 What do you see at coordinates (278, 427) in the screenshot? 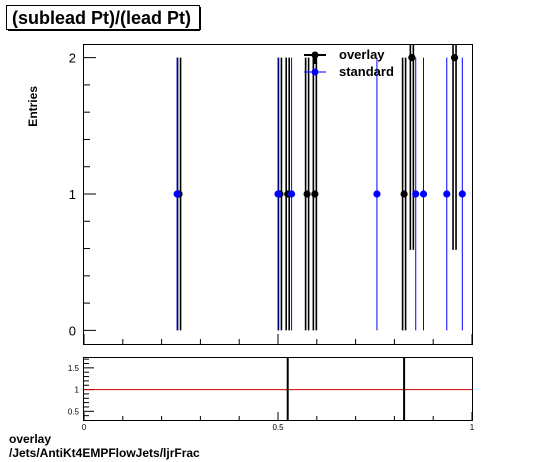
I see `ratio-x-tick-label: 0.5` at bounding box center [278, 427].